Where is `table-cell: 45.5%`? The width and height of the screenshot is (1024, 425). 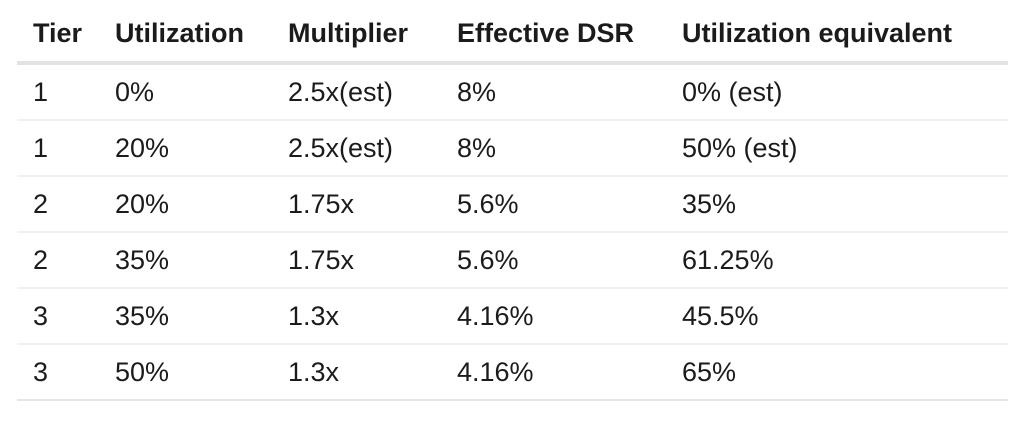
table-cell: 45.5% is located at coordinates (837, 316).